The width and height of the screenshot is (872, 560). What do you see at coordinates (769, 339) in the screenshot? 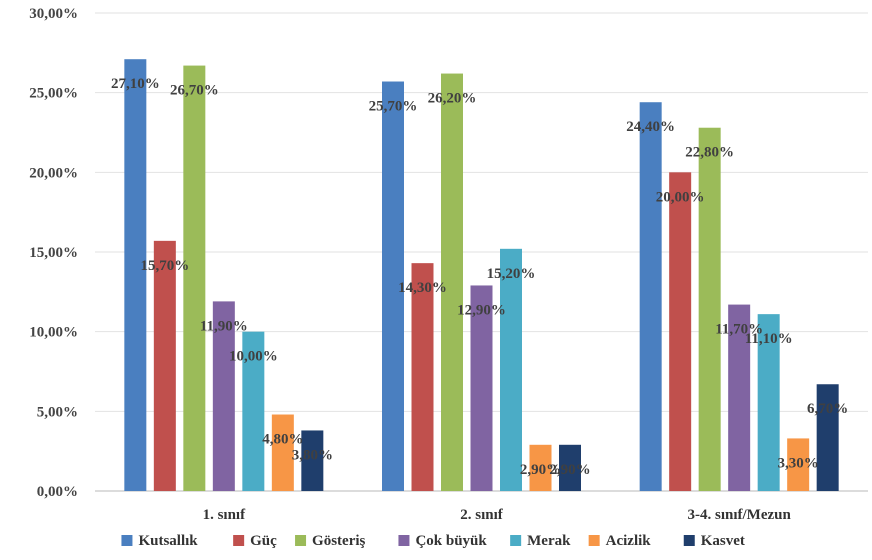
I see `data-label: 11,10%` at bounding box center [769, 339].